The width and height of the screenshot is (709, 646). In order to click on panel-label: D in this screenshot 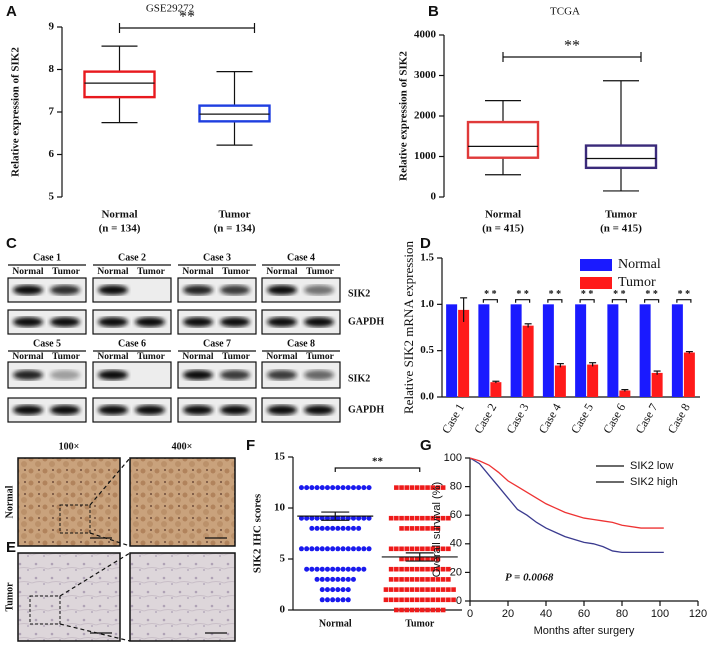, I will do `click(425, 243)`.